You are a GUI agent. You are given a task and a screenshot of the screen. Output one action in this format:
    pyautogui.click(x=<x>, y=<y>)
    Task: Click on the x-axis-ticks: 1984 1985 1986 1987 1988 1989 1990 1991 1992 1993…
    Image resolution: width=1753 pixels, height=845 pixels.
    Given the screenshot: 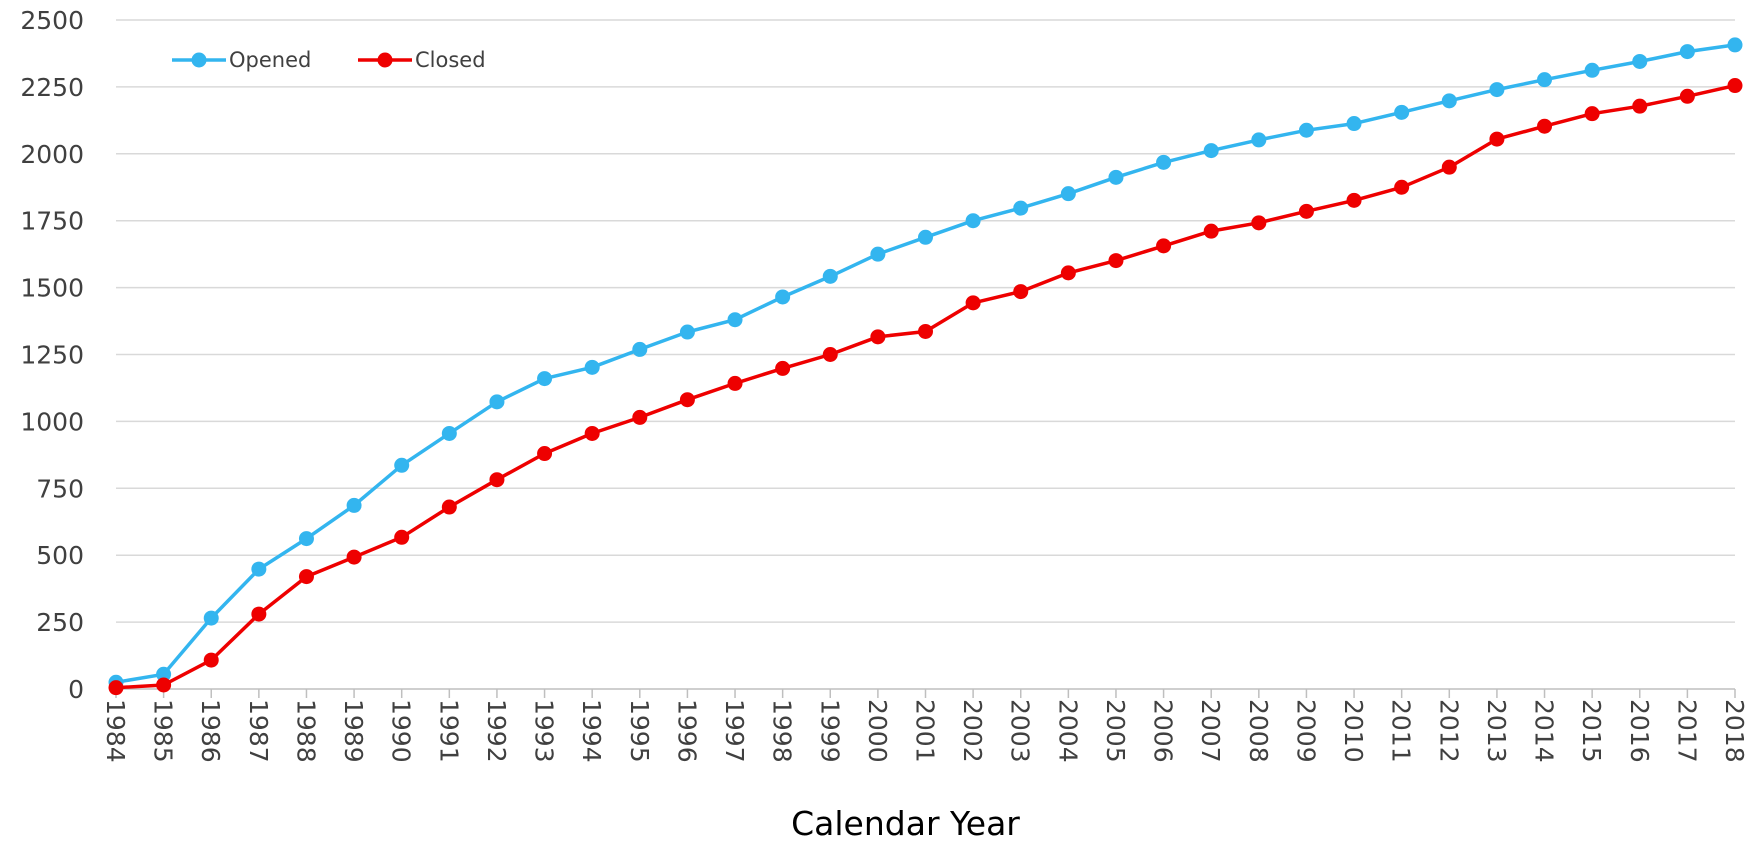 What is the action you would take?
    pyautogui.click(x=925, y=726)
    